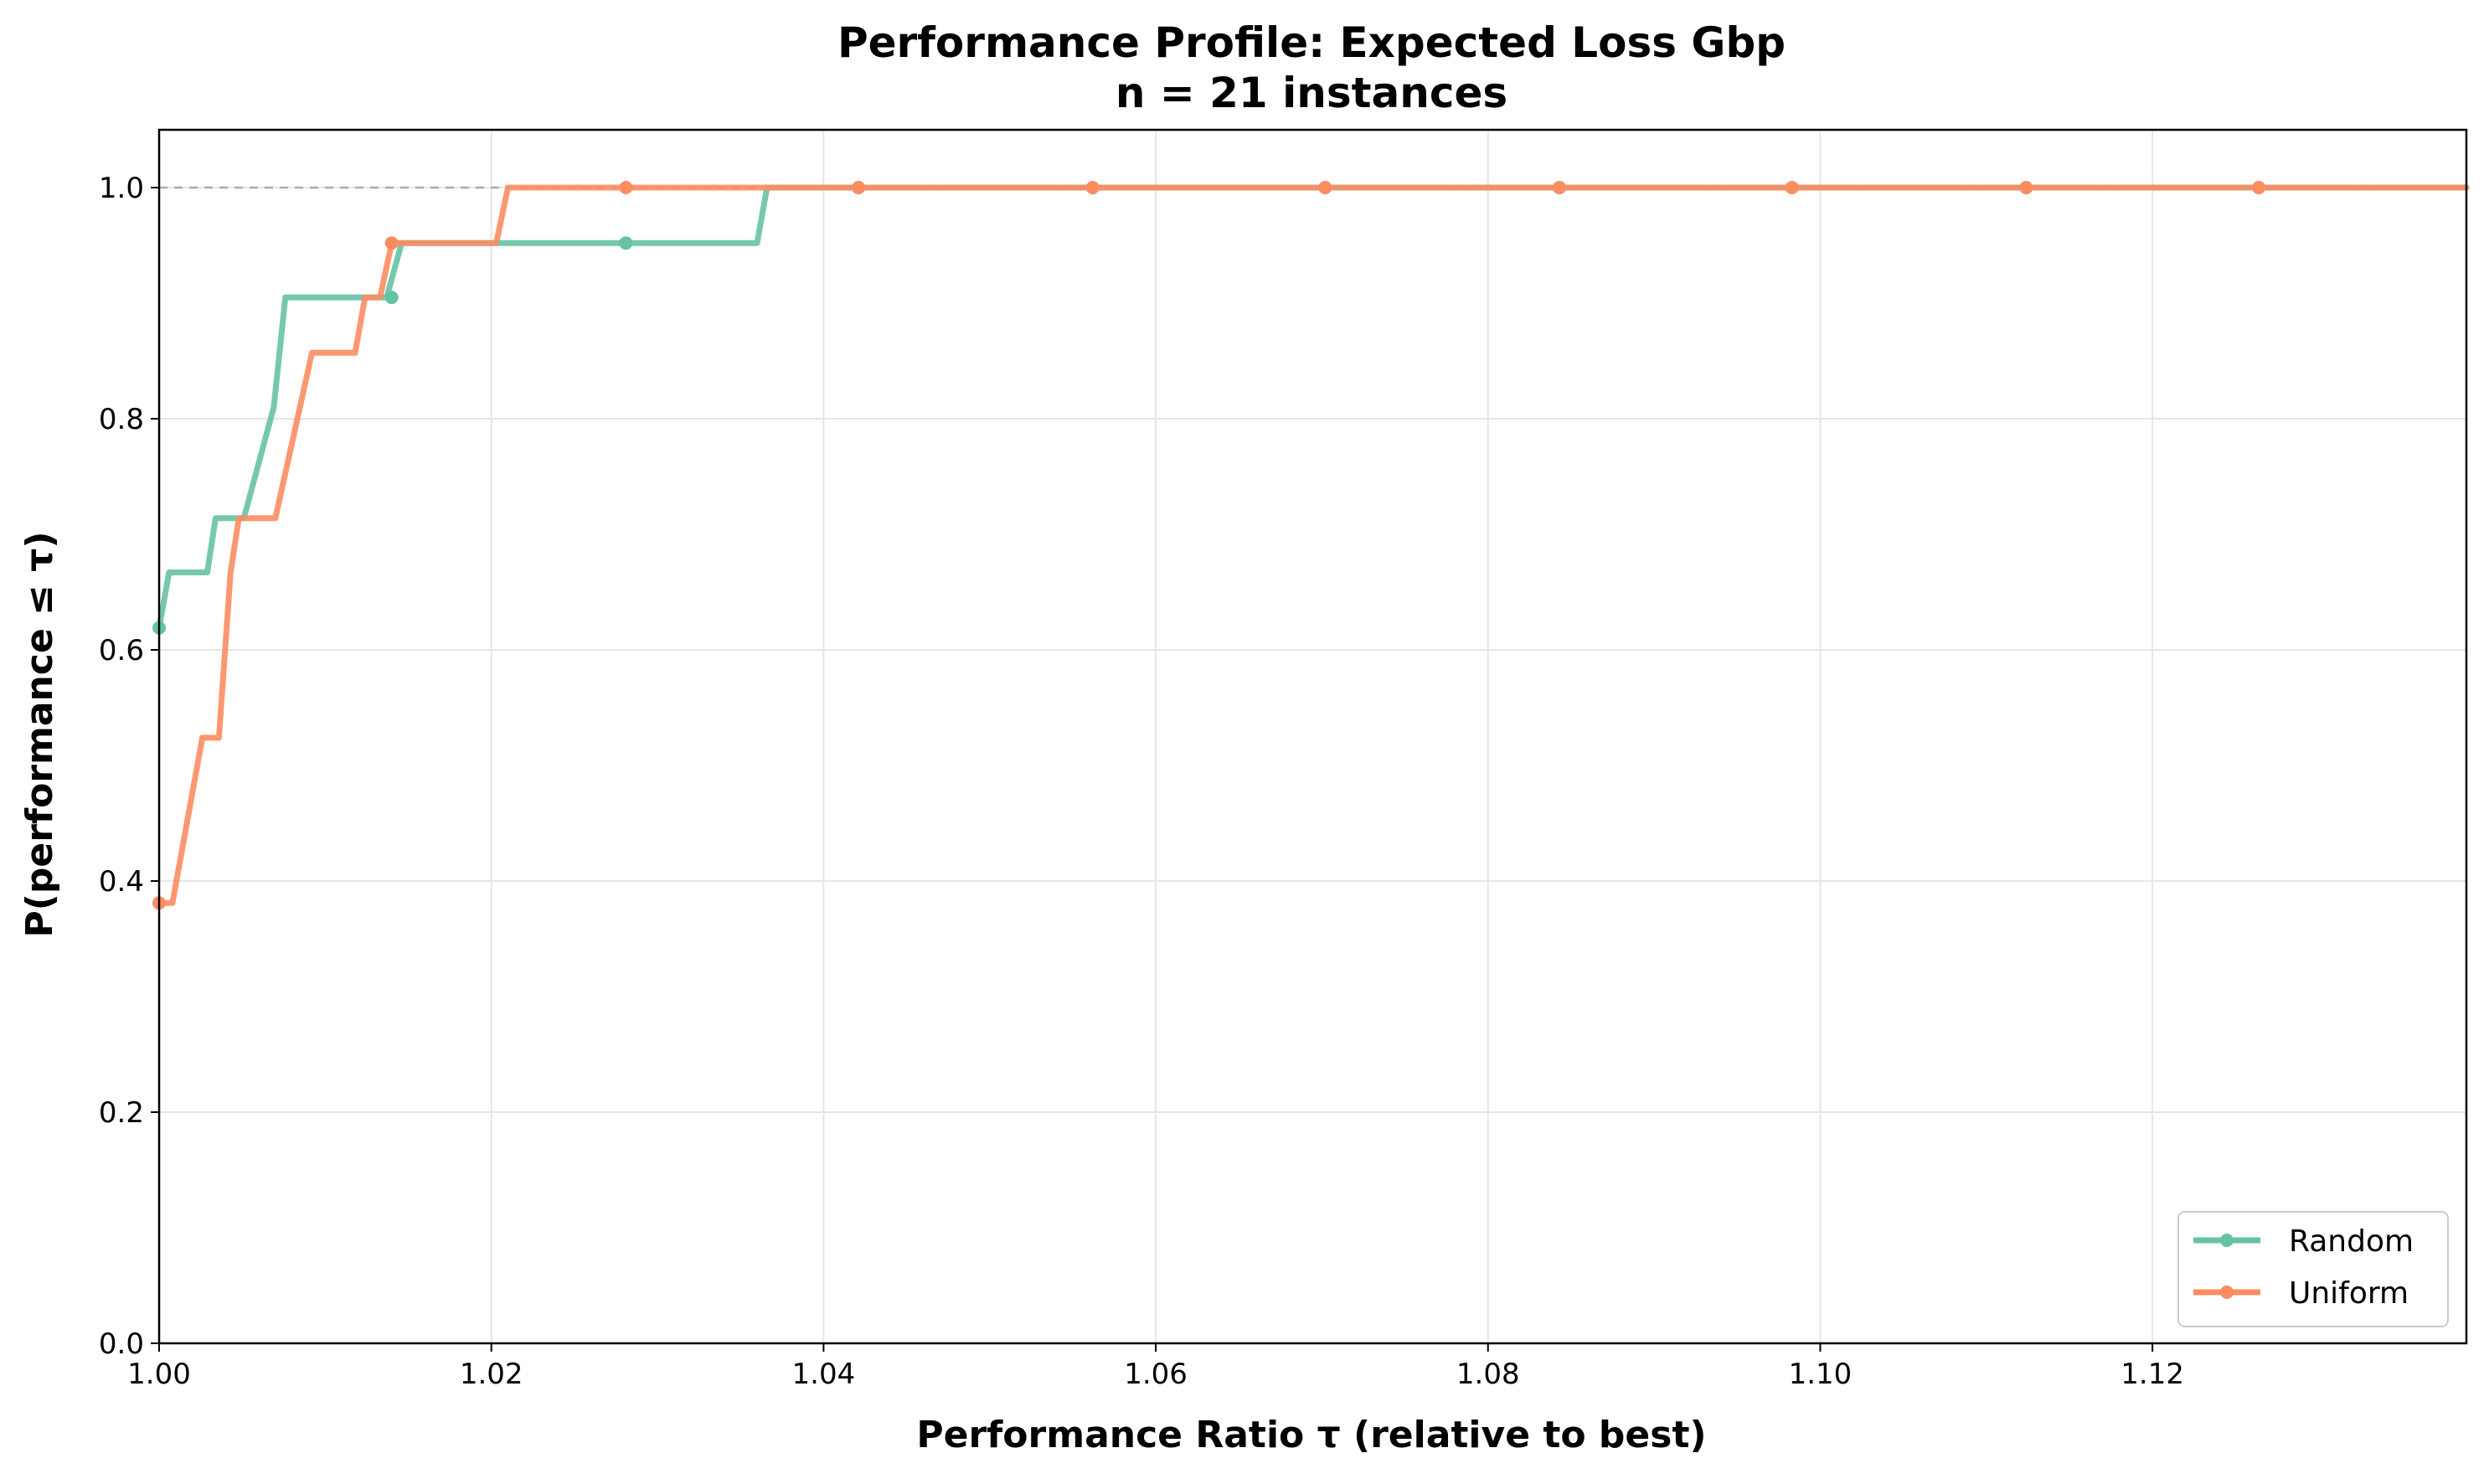 This screenshot has height=1484, width=2489. What do you see at coordinates (159, 1374) in the screenshot?
I see `x-tick-label: 1.00` at bounding box center [159, 1374].